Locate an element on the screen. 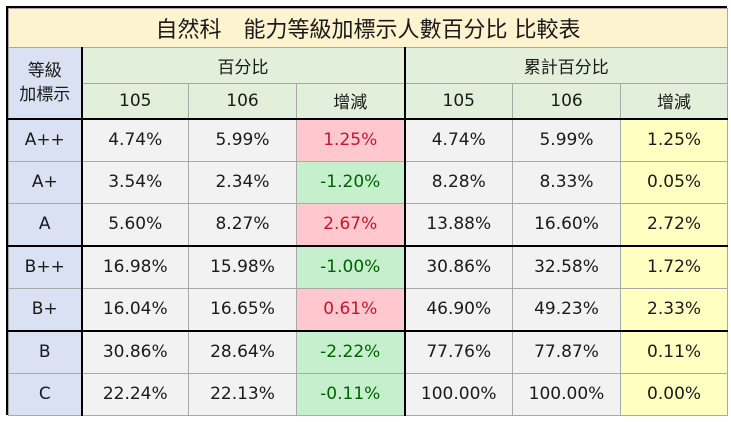  cum-105-cell: 46.90% is located at coordinates (458, 309).